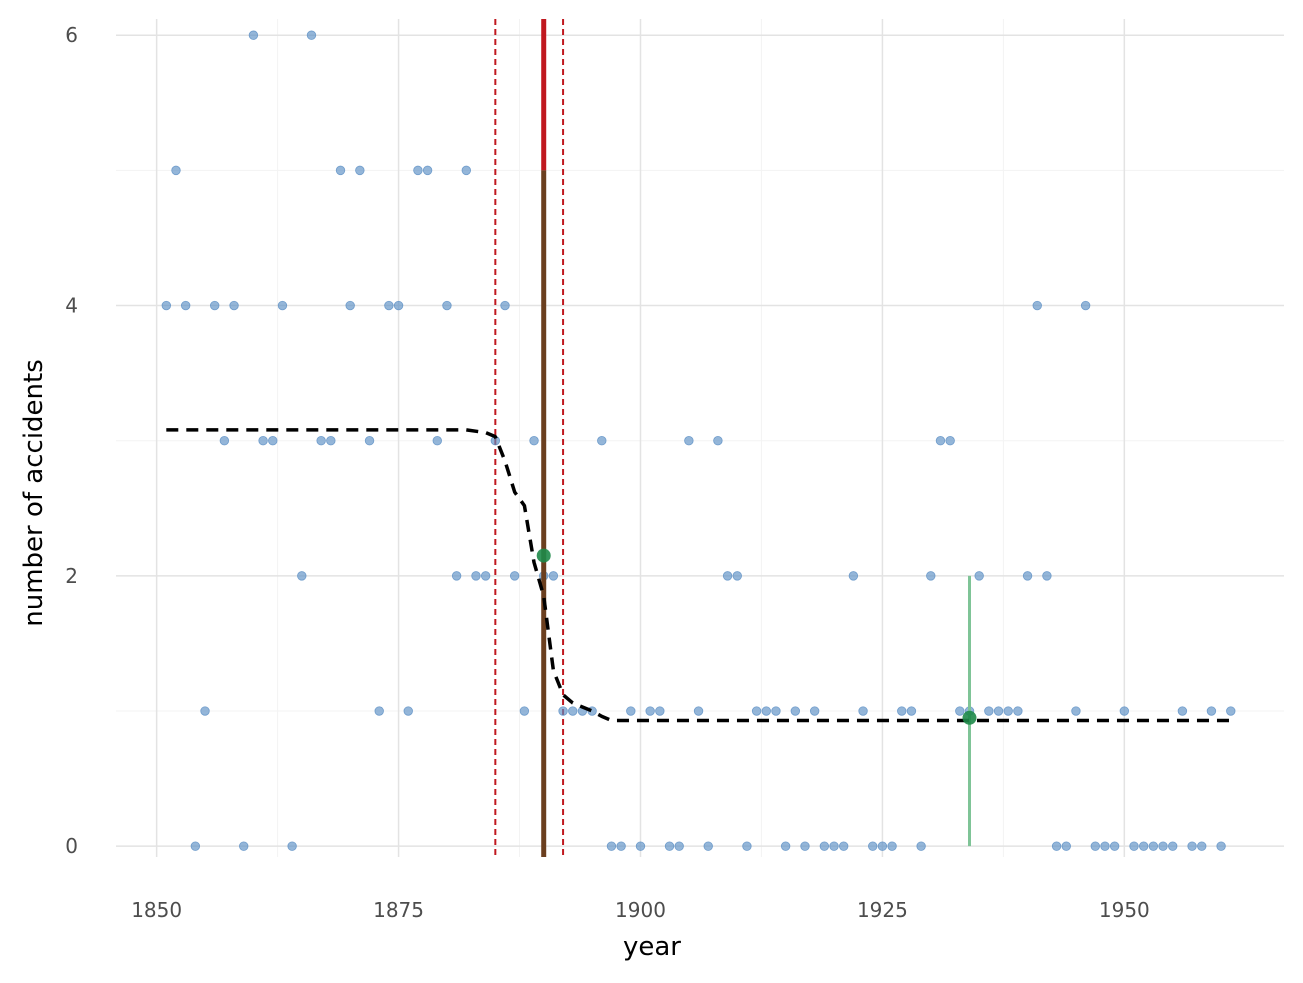  What do you see at coordinates (156, 910) in the screenshot?
I see `x-tick-label: 1850` at bounding box center [156, 910].